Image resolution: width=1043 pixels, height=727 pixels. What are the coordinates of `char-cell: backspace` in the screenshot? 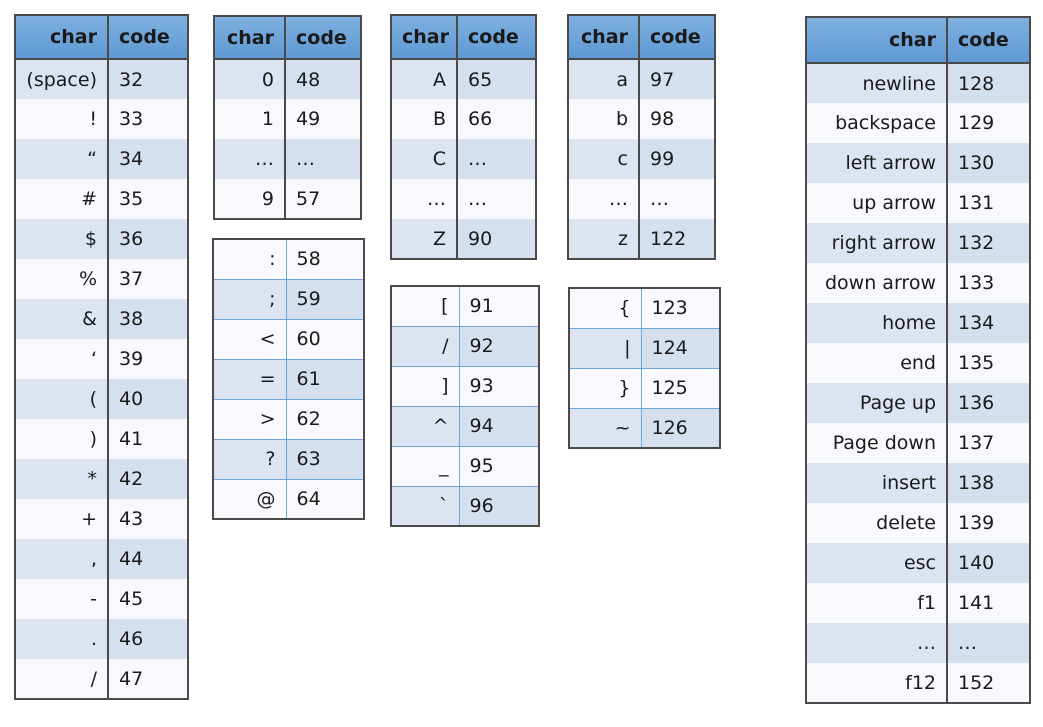 It's located at (877, 123).